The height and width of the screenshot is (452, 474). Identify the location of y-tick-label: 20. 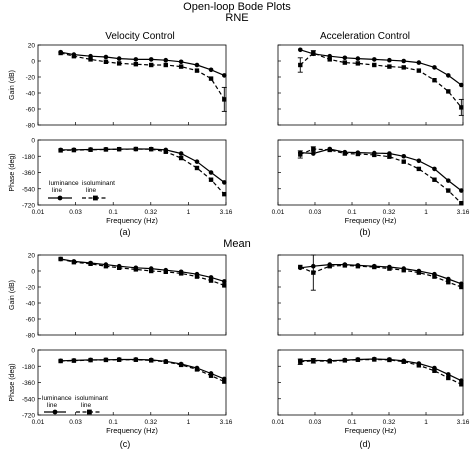
(32, 256).